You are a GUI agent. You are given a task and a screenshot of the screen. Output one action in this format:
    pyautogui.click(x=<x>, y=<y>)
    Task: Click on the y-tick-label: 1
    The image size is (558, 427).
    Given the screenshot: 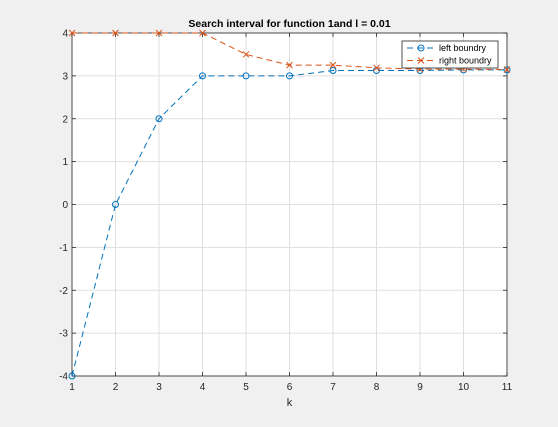 What is the action you would take?
    pyautogui.click(x=65, y=162)
    